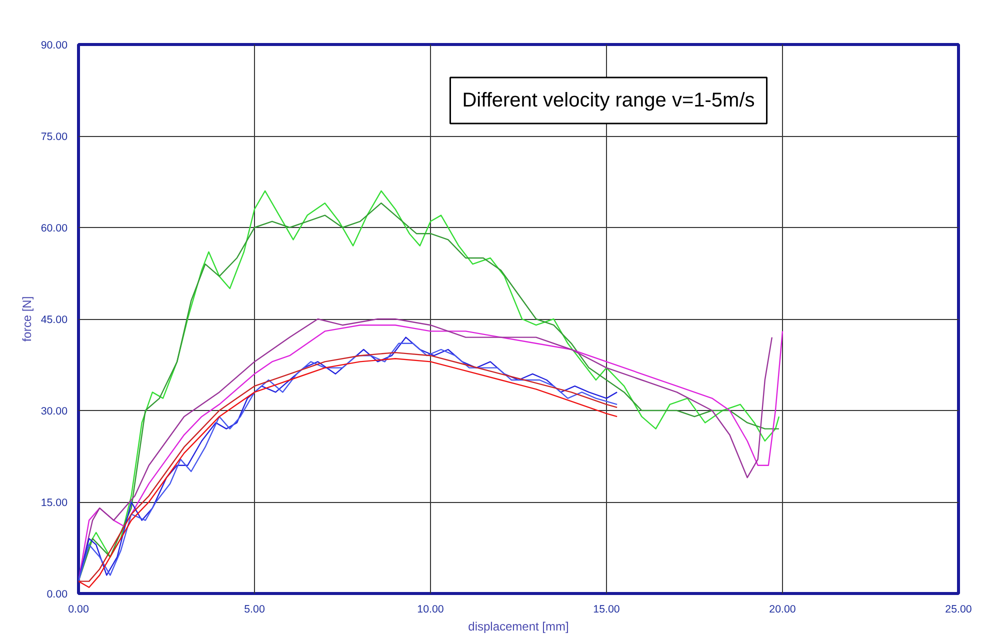 The height and width of the screenshot is (639, 982). What do you see at coordinates (54, 503) in the screenshot?
I see `y-tick-label: 15.00` at bounding box center [54, 503].